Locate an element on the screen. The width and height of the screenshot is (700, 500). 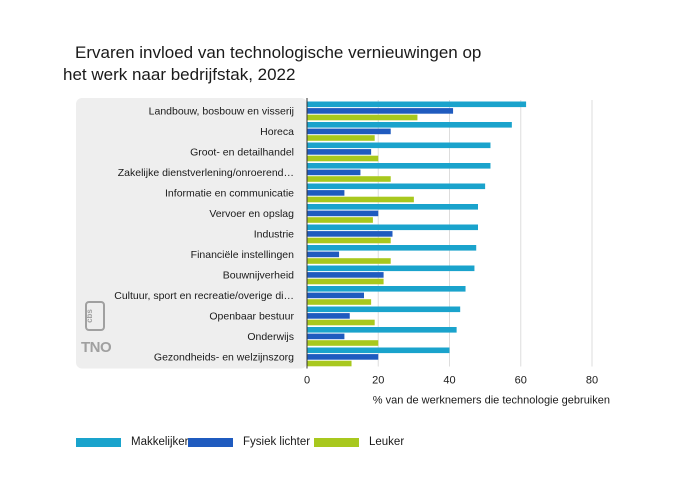
x-tick-label: 80 is located at coordinates (592, 381).